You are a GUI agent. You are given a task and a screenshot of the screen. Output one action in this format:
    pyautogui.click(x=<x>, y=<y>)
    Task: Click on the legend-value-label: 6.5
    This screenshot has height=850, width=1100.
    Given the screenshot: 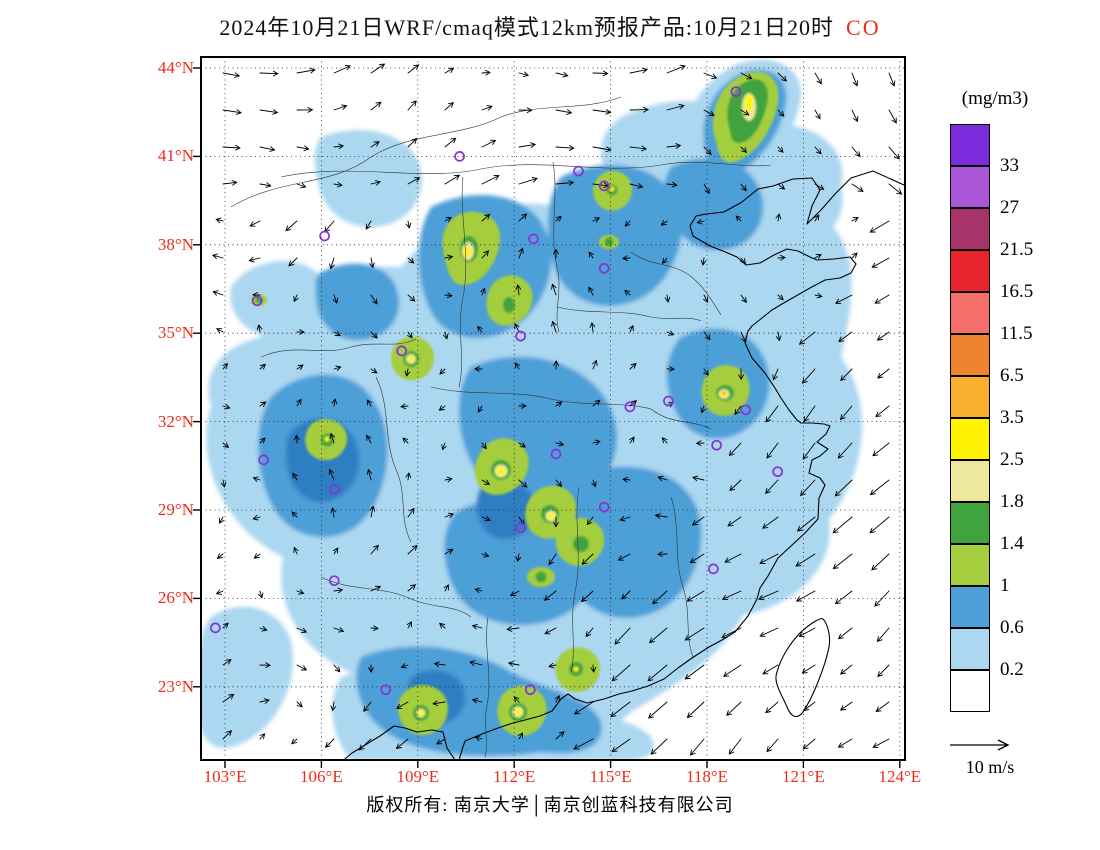 What is the action you would take?
    pyautogui.click(x=1012, y=375)
    